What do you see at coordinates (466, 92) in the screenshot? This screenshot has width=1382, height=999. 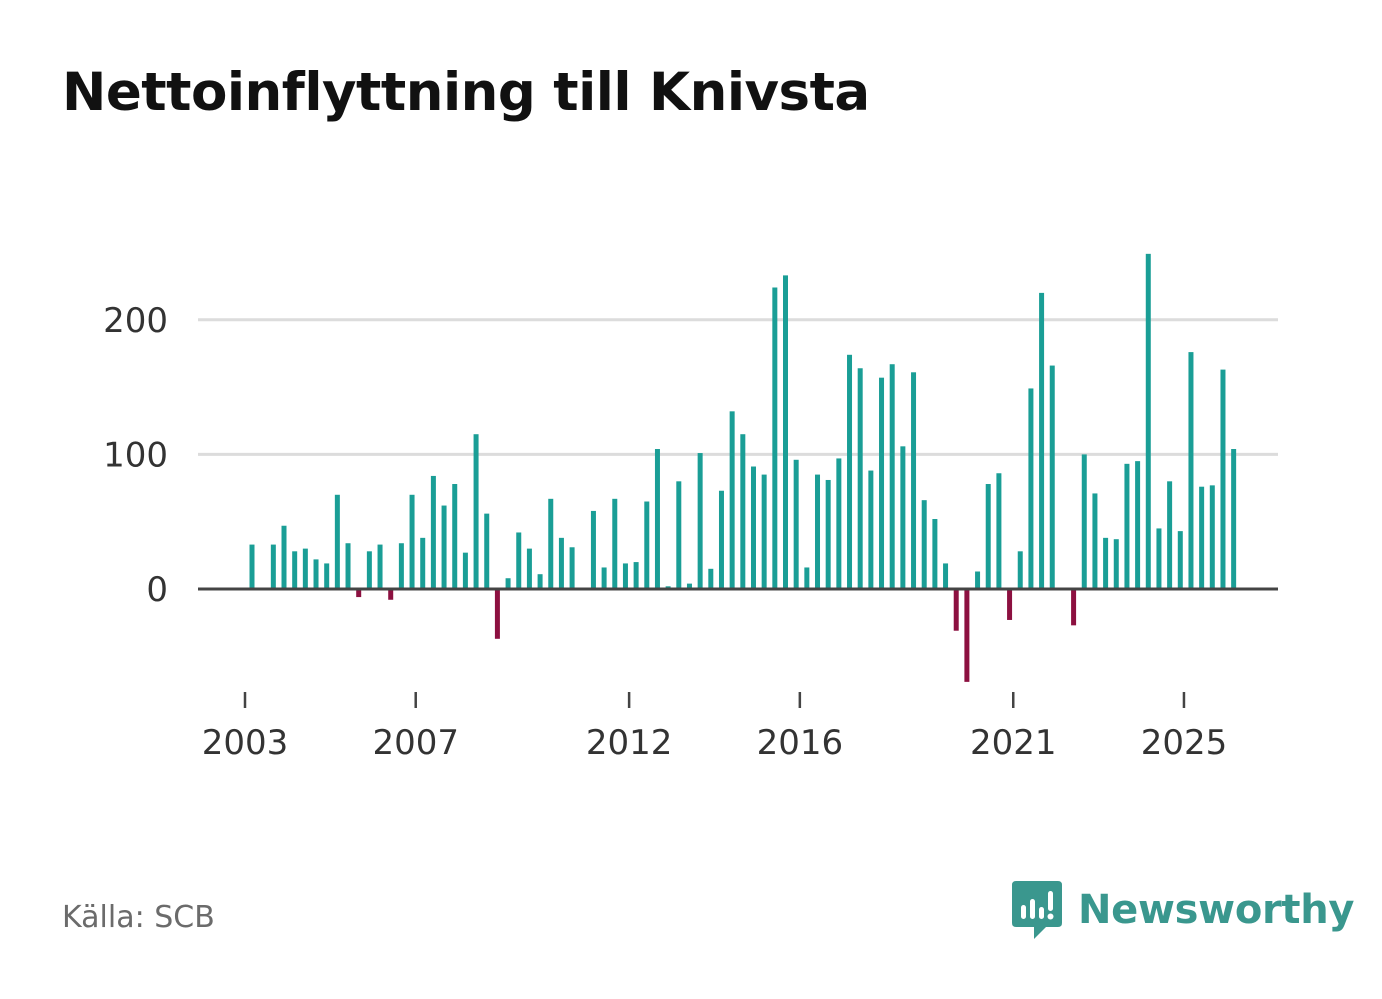 I see `chart-title: Nettoinflyttning till Knivsta` at bounding box center [466, 92].